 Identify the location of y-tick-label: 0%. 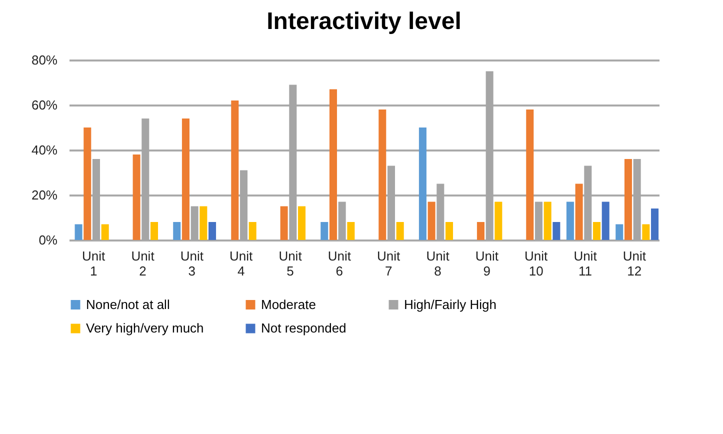
(48, 240).